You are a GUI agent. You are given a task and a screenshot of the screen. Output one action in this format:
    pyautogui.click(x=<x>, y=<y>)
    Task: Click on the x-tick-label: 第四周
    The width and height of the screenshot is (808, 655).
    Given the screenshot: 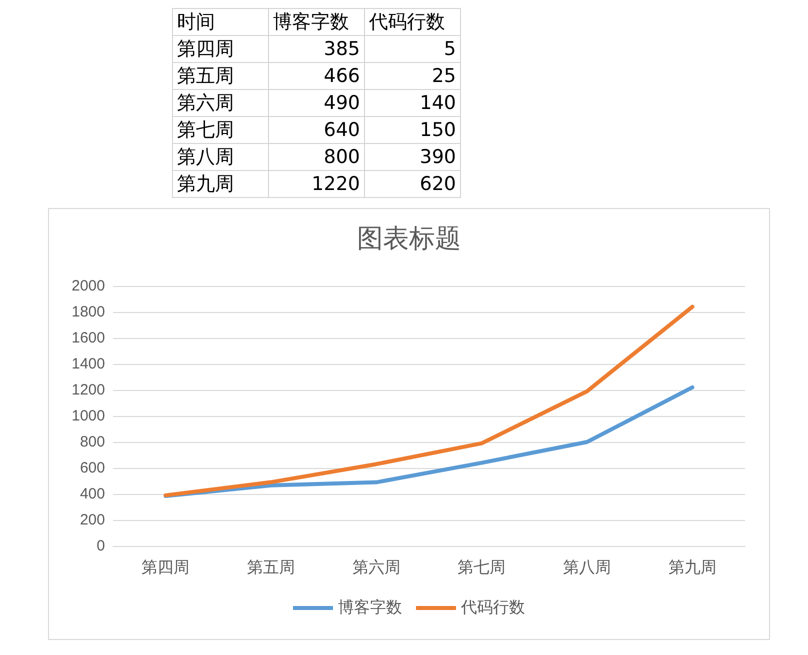 What is the action you would take?
    pyautogui.click(x=166, y=568)
    